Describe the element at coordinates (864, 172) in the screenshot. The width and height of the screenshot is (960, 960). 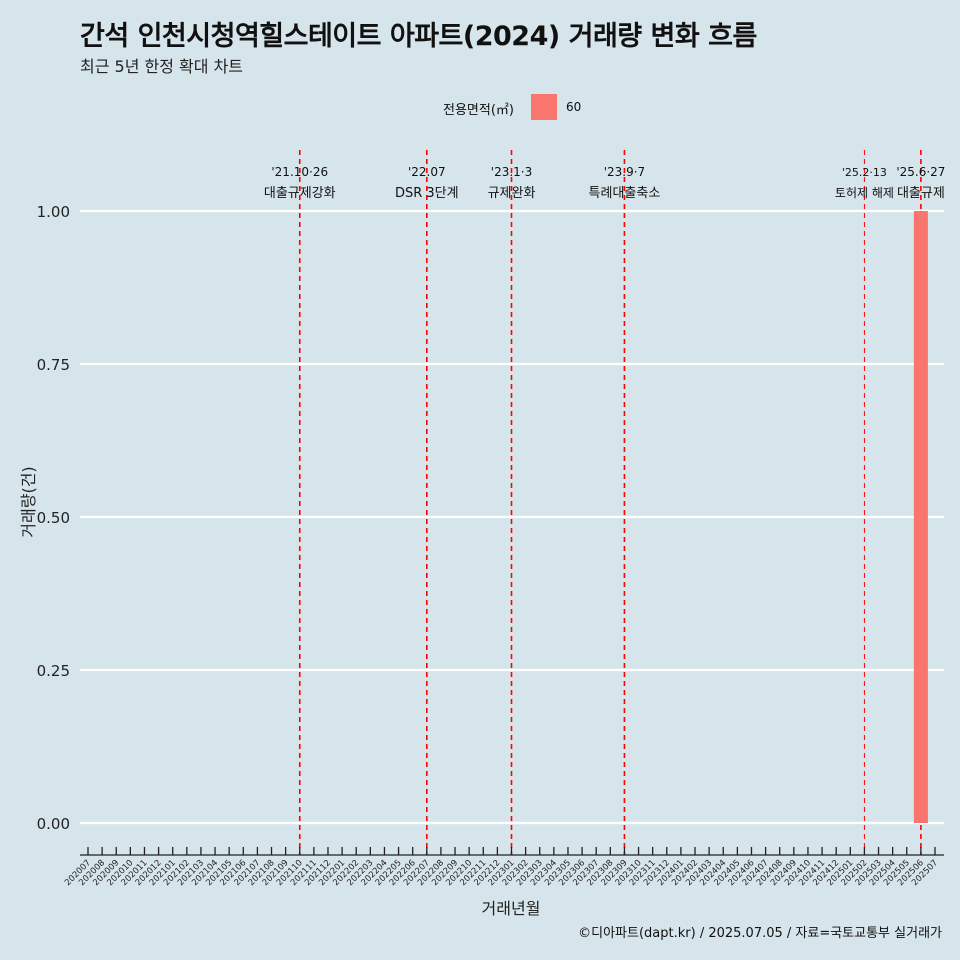
I see `event-date-202502: '25.2·13` at that location.